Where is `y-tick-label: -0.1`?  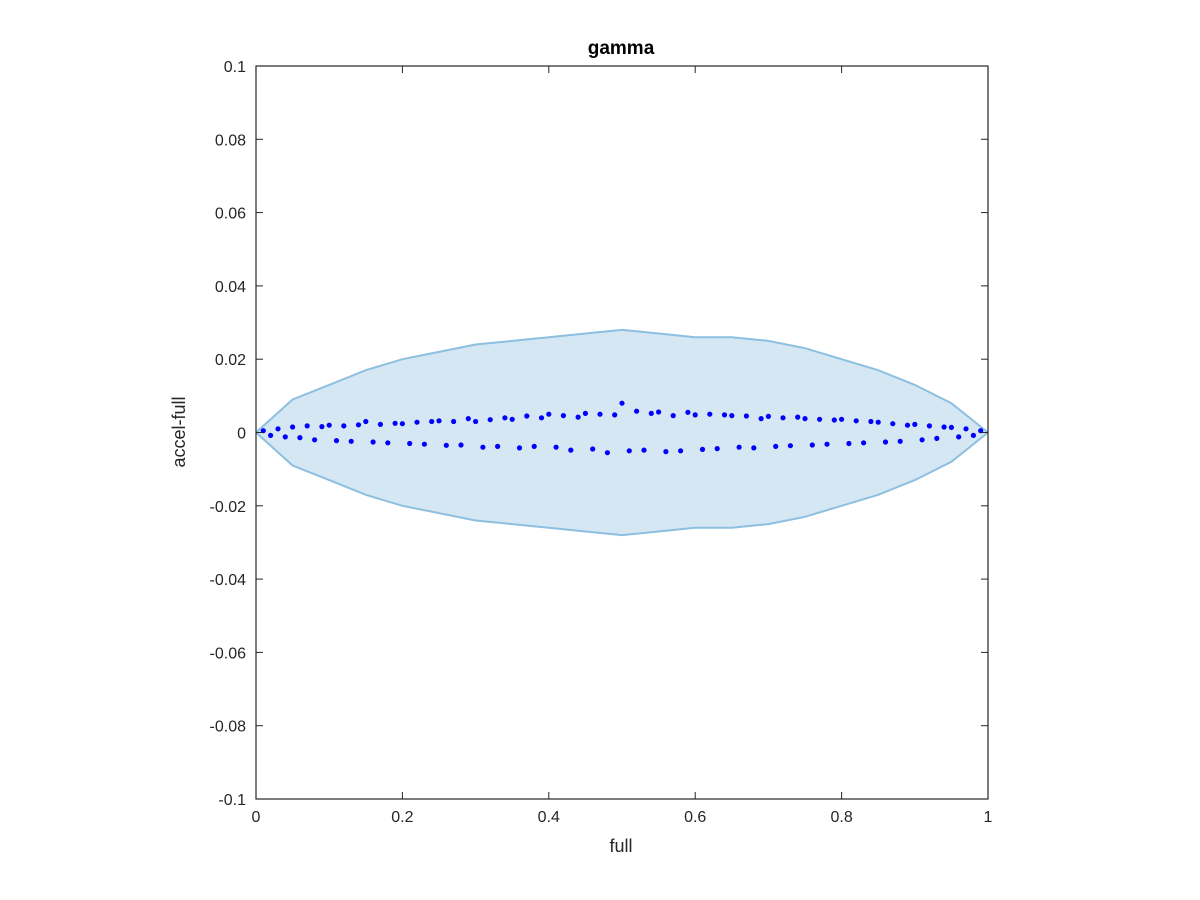 y-tick-label: -0.1 is located at coordinates (232, 800).